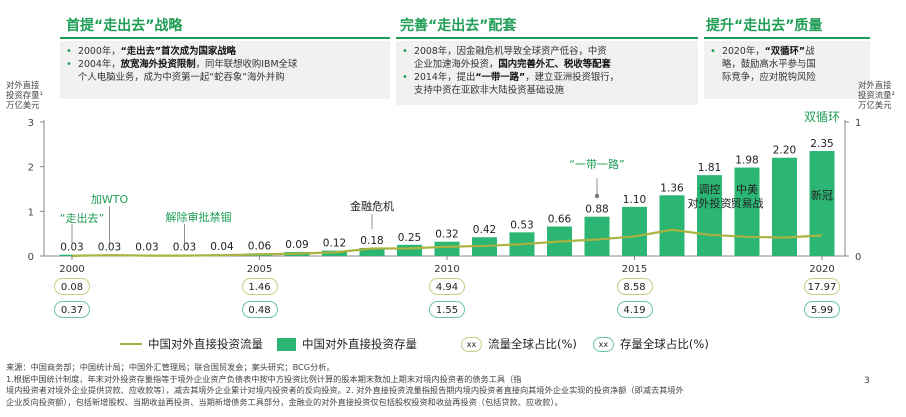 Image resolution: width=906 pixels, height=417 pixels. I want to click on bullet-continuation: 支持中资在亚欧非大陆投资基础设施, so click(489, 90).